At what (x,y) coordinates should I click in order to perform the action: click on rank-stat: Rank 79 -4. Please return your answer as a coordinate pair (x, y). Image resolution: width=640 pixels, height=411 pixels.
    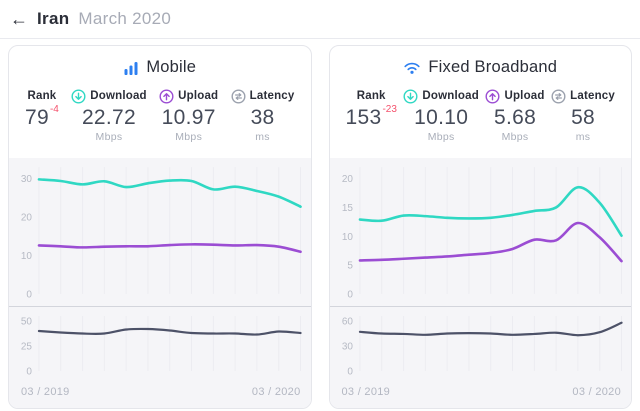
    Looking at the image, I should click on (42, 116).